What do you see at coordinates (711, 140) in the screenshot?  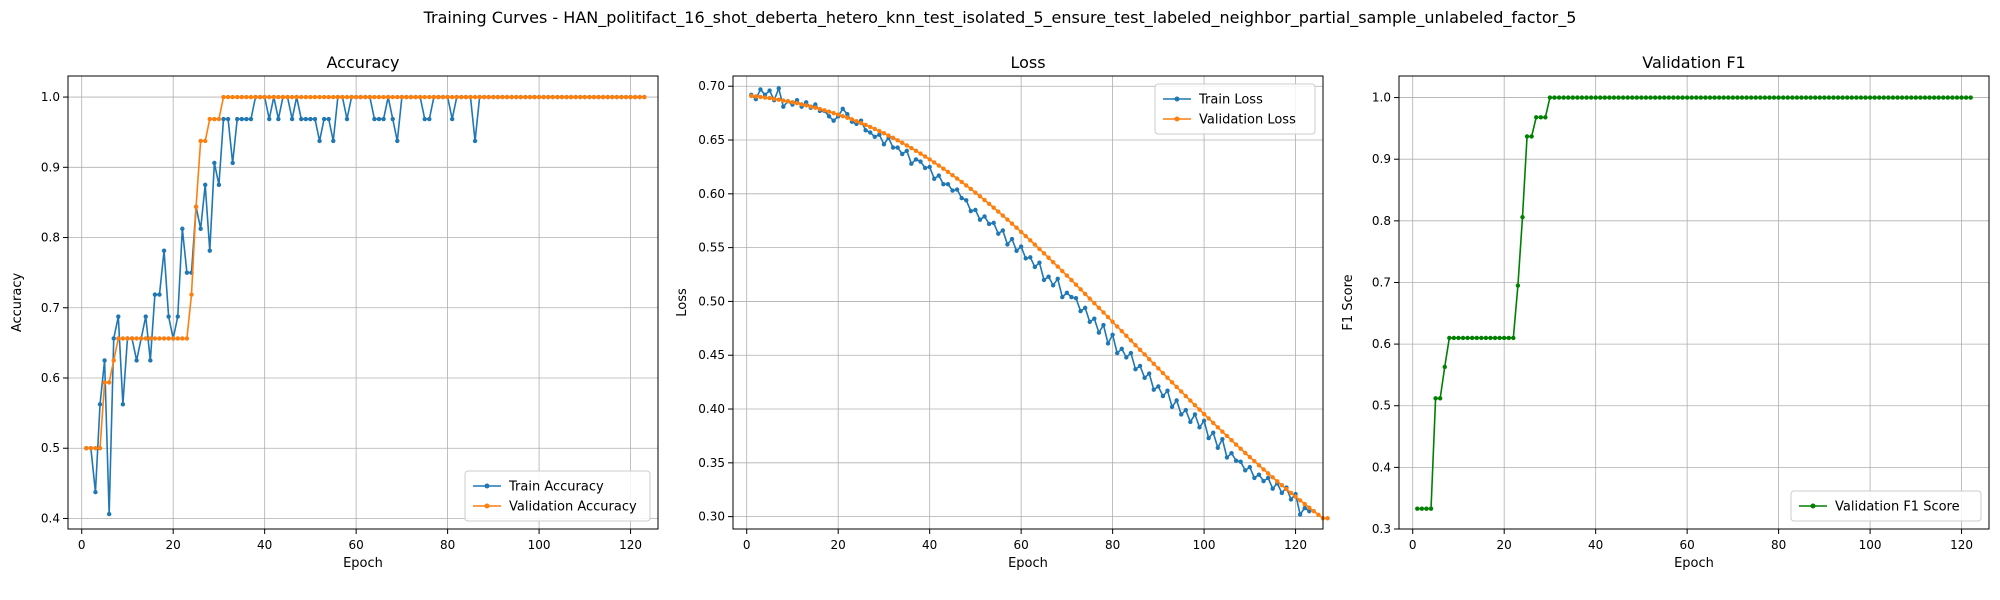 I see `y-tick-label: 0.65` at bounding box center [711, 140].